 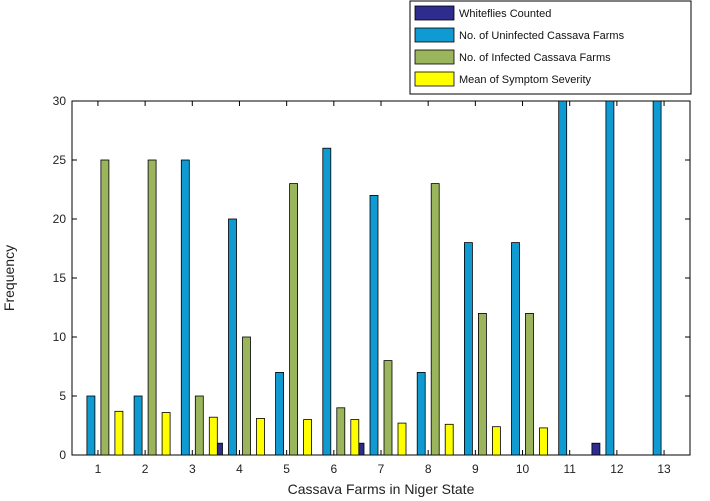 I want to click on legend-label: No. of Uninfected Cassava Farms, so click(x=542, y=36).